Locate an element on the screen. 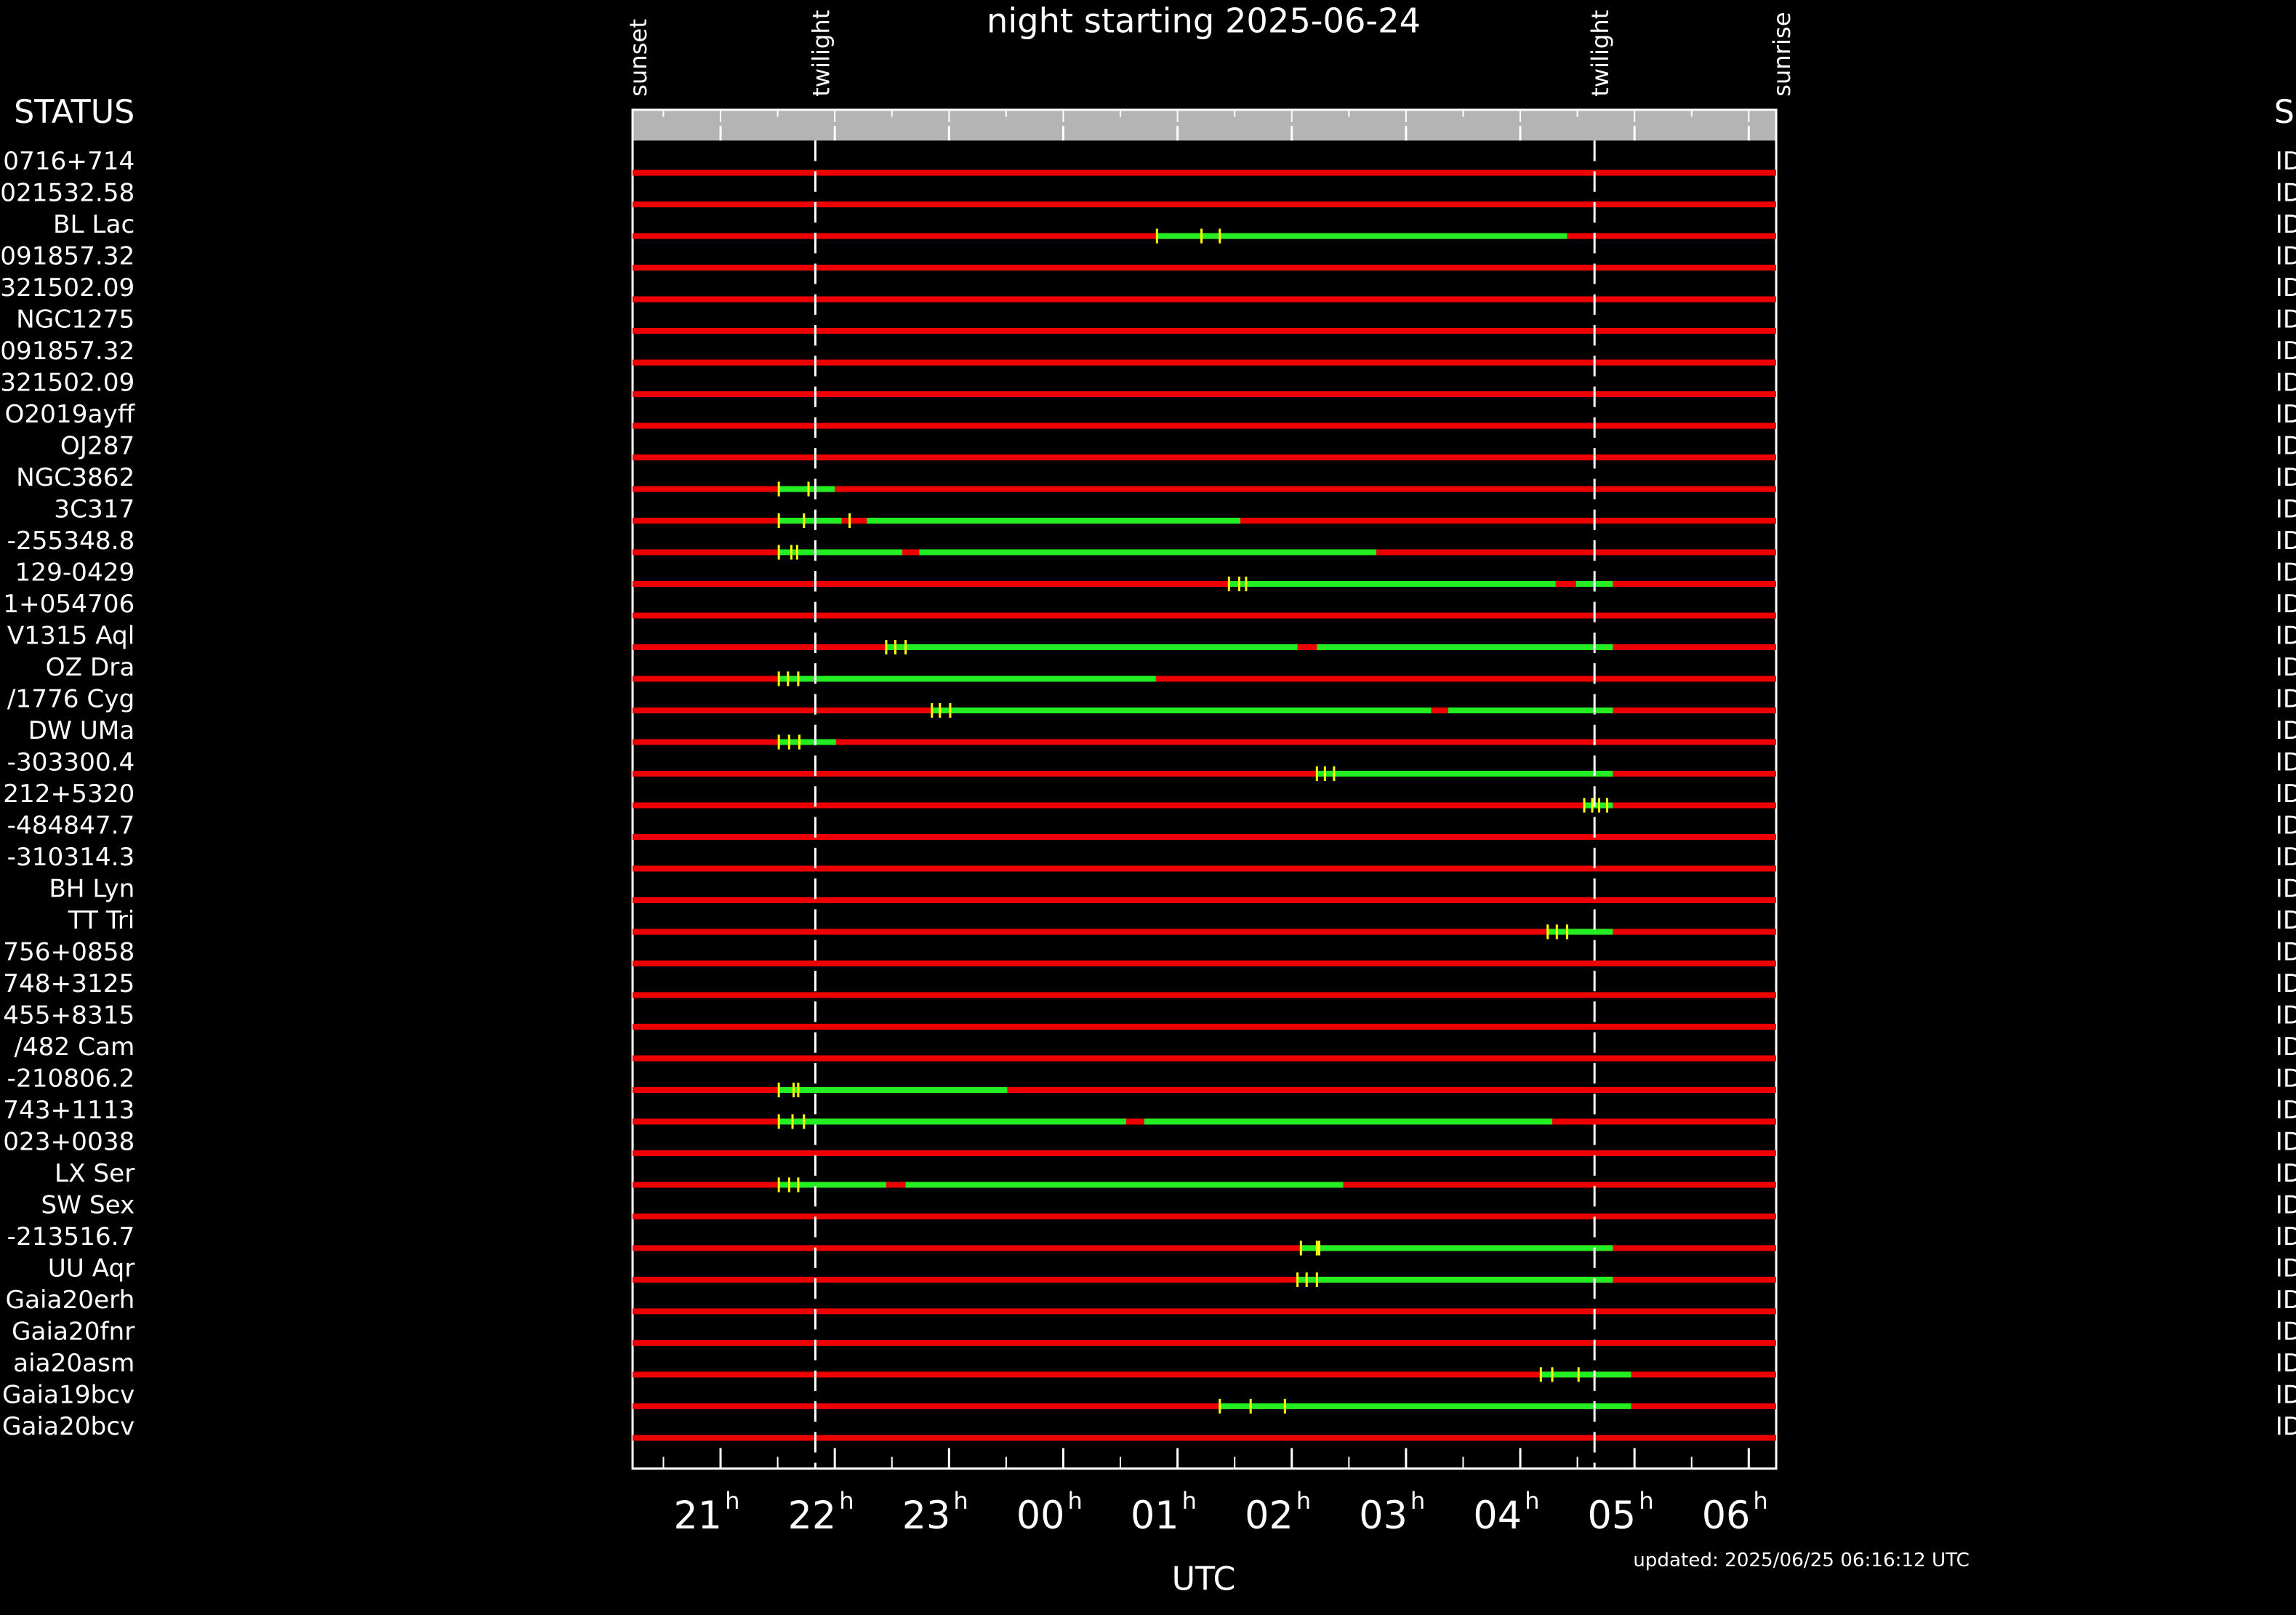 This screenshot has width=2296, height=1615. object-name: -213516.7 is located at coordinates (71, 1236).